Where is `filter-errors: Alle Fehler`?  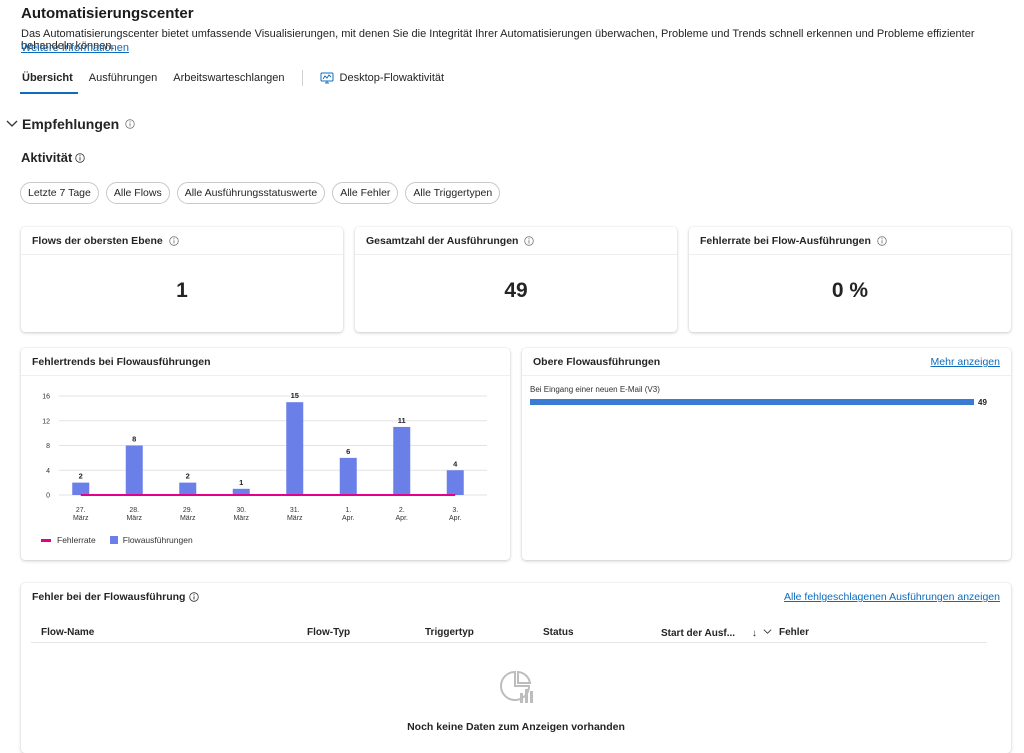
filter-errors: Alle Fehler is located at coordinates (365, 193).